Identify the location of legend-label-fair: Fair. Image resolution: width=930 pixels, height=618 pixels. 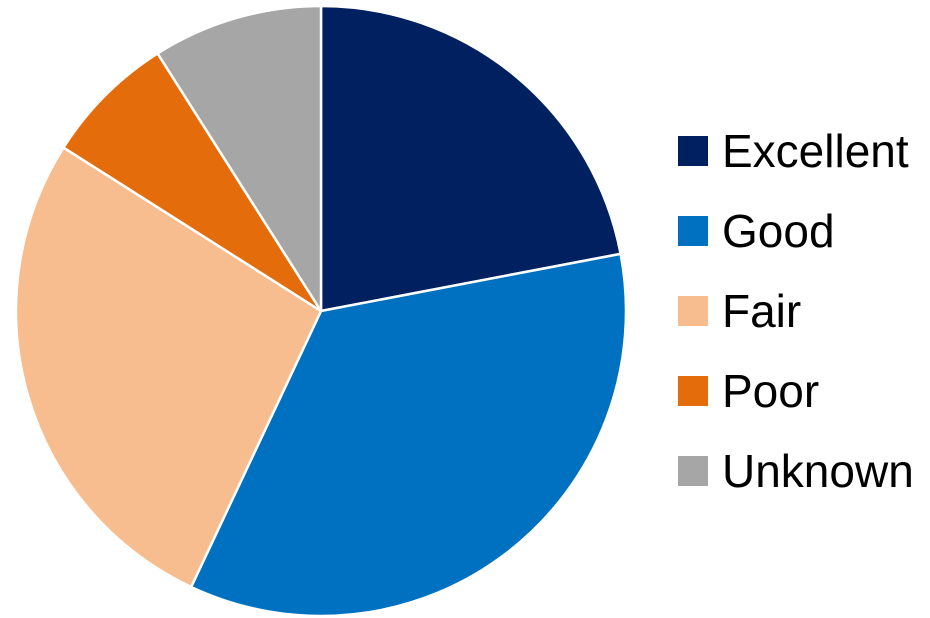
(761, 311).